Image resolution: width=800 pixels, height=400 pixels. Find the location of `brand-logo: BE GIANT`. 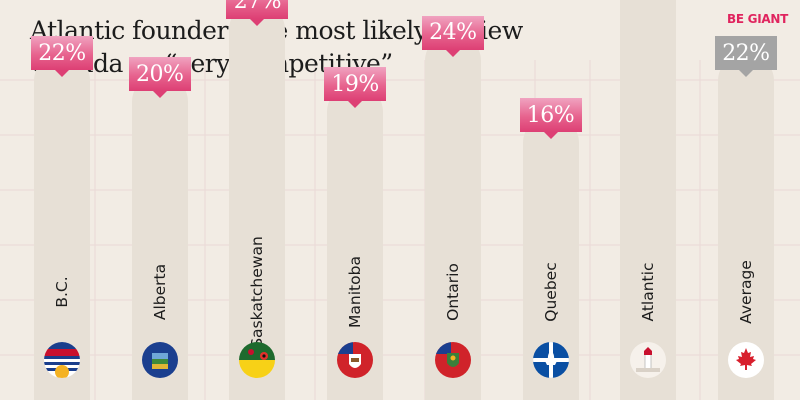

brand-logo: BE GIANT is located at coordinates (757, 19).